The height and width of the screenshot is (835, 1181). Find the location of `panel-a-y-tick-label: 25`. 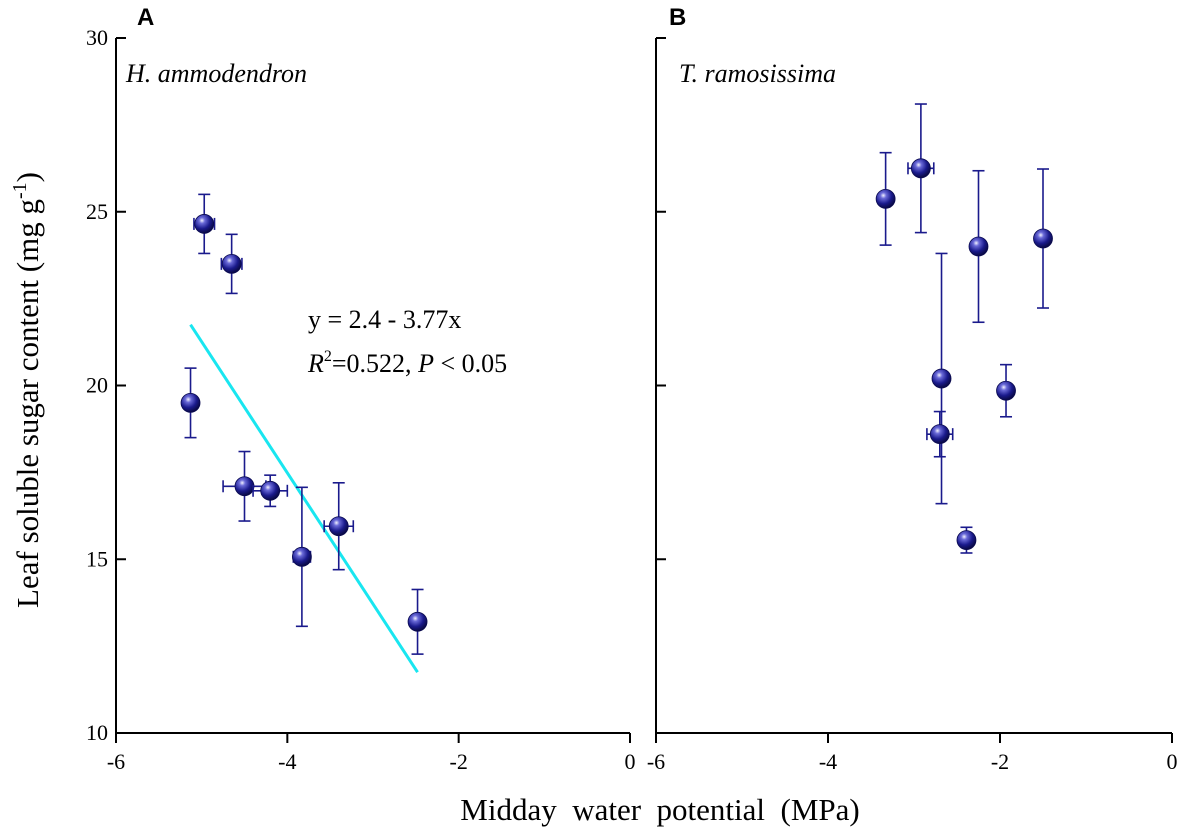

panel-a-y-tick-label: 25 is located at coordinates (97, 211).